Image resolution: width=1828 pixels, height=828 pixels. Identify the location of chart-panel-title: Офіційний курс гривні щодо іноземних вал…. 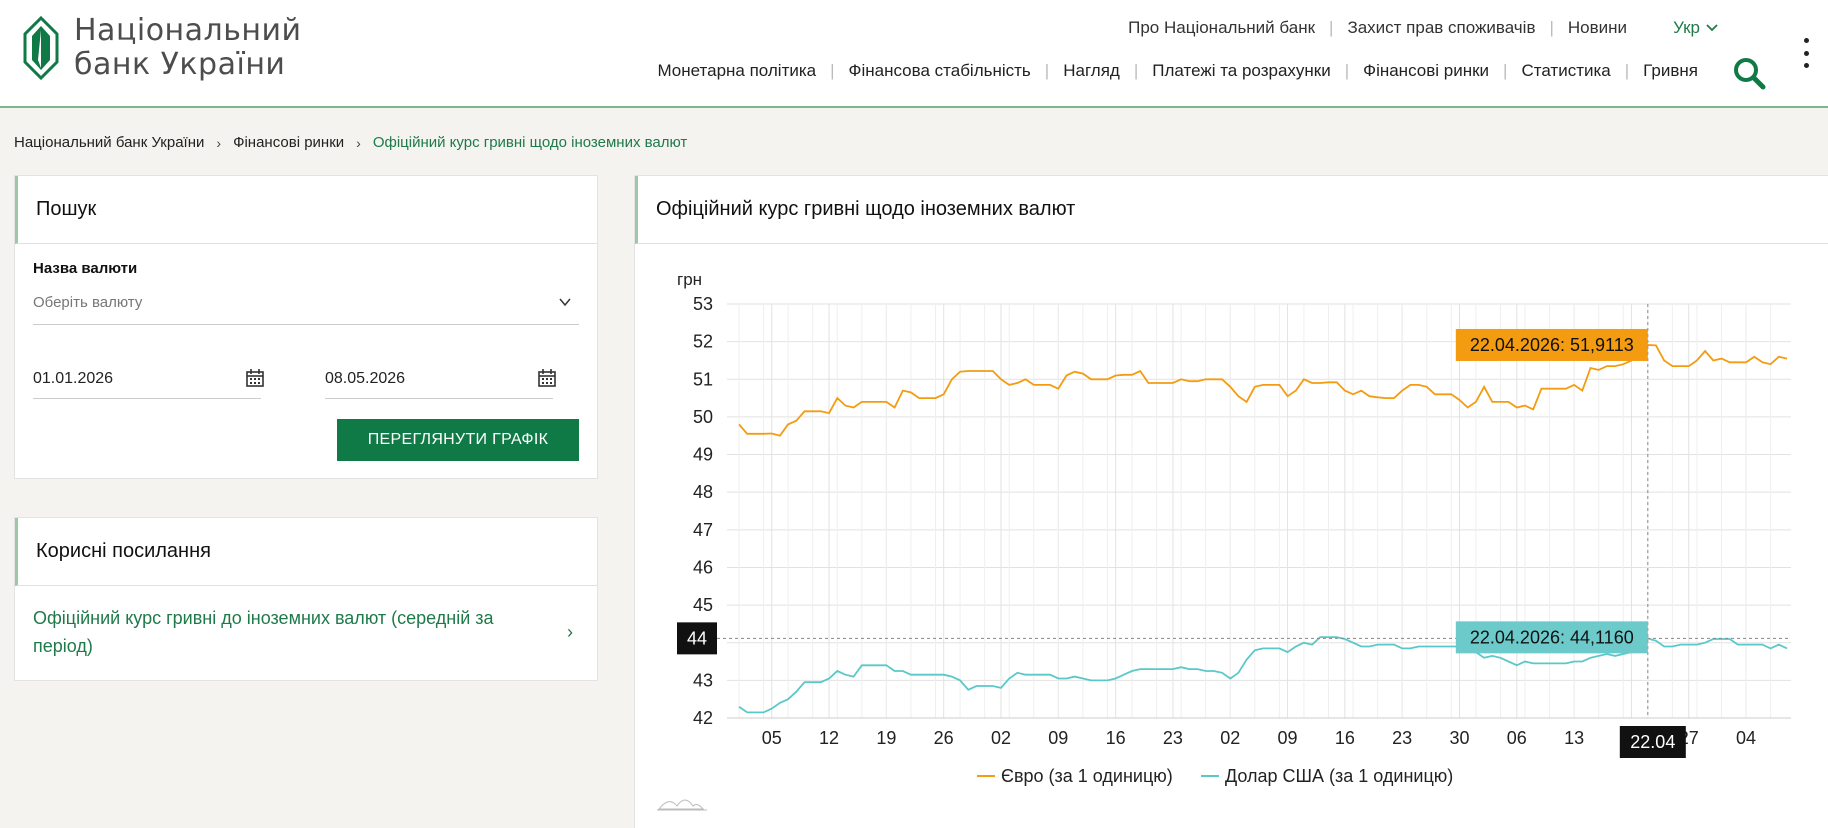
(1231, 210).